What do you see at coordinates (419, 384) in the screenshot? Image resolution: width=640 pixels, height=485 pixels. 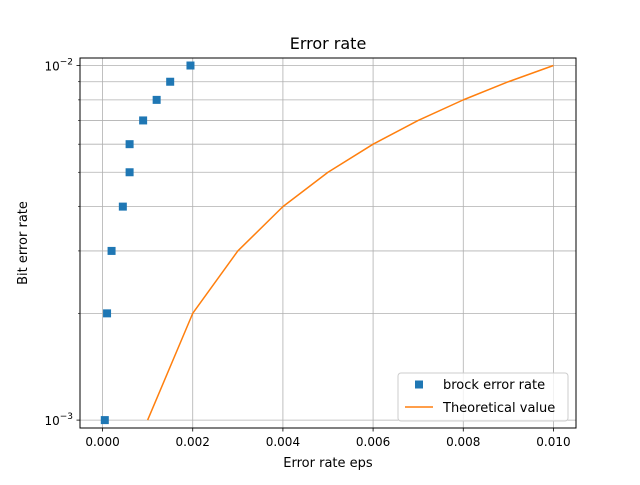 I see `legend-marker-brock-error-rate` at bounding box center [419, 384].